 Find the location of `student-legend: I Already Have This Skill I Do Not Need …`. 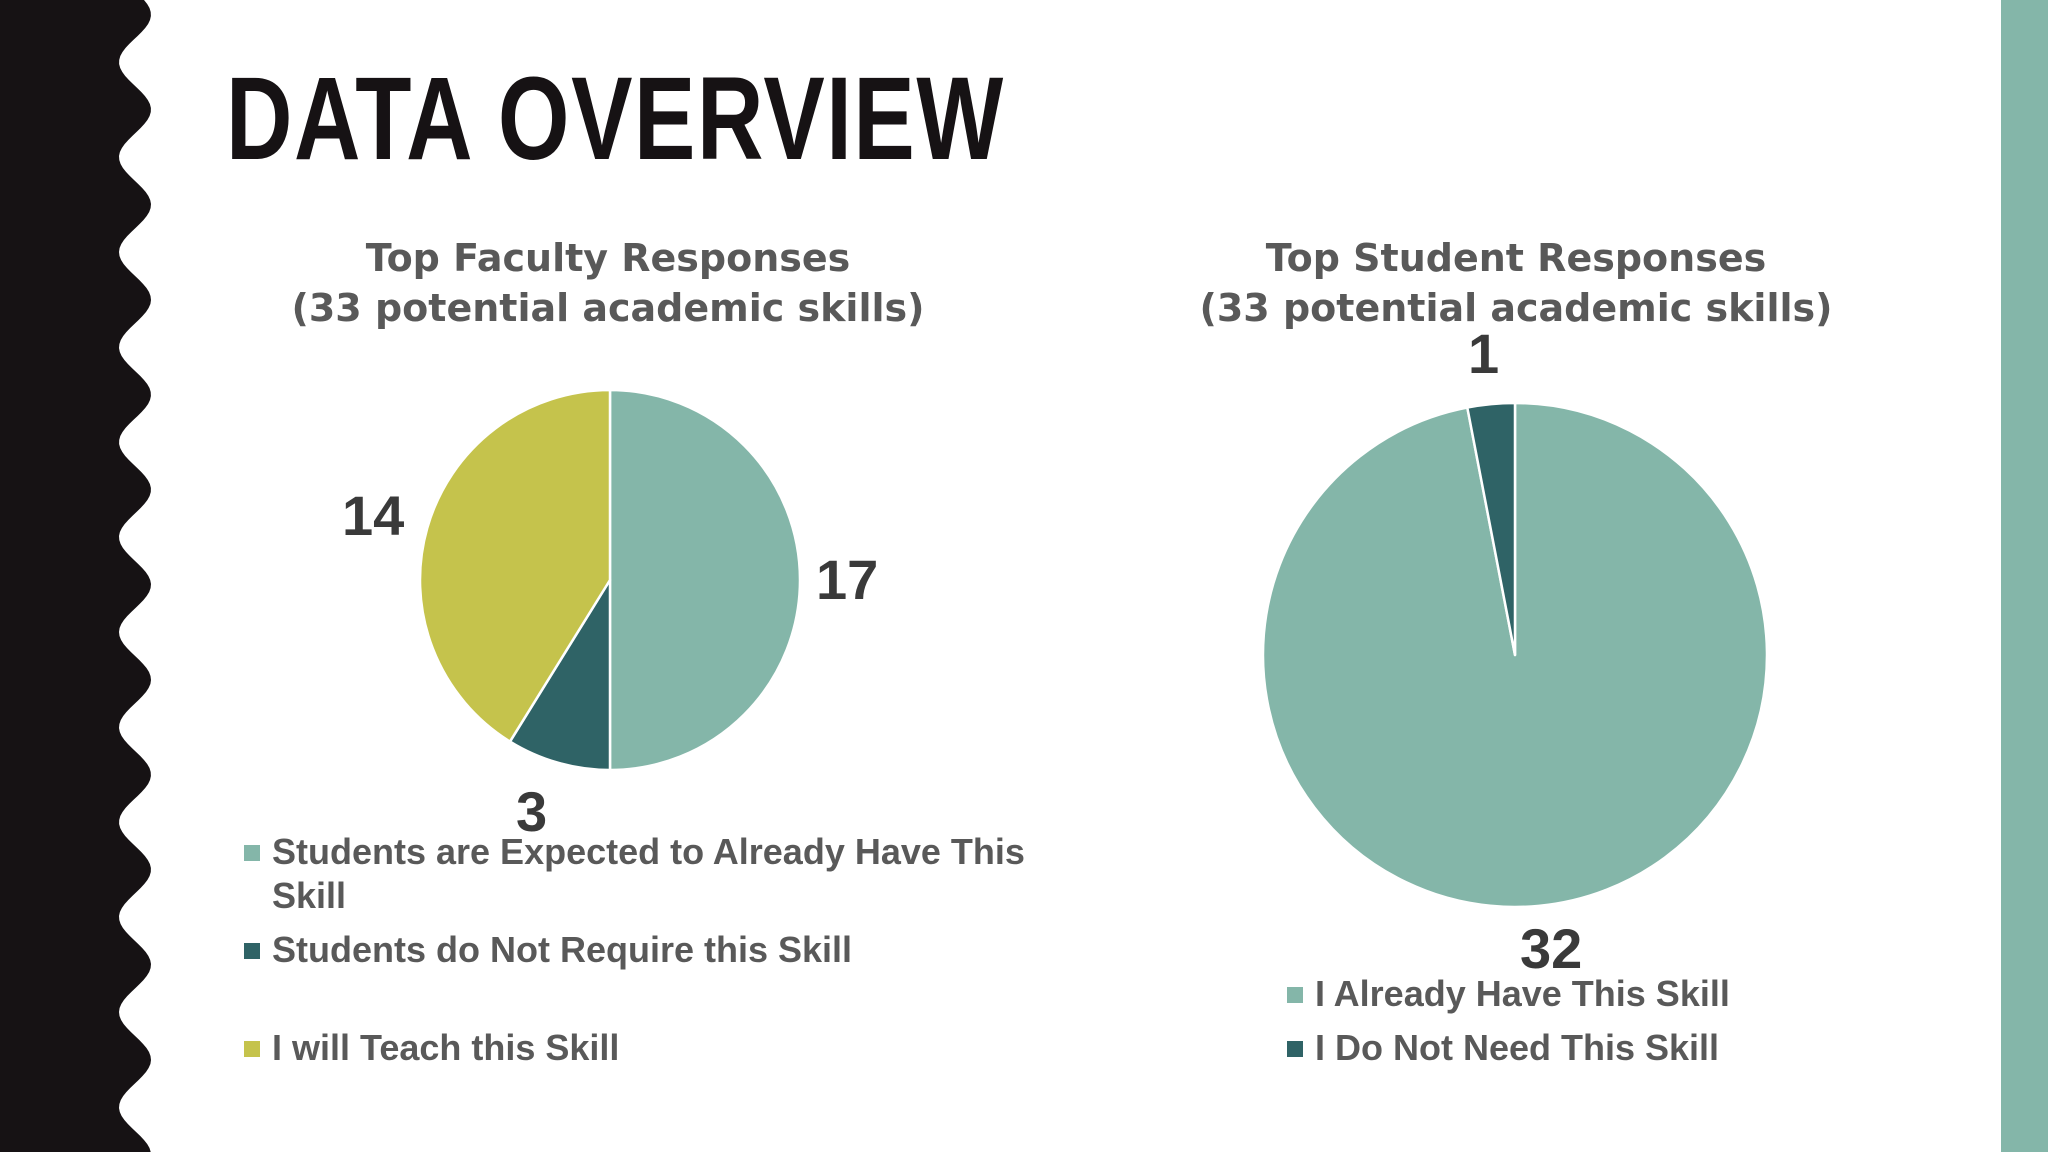

student-legend: I Already Have This Skill I Do Not Need … is located at coordinates (1587, 1021).